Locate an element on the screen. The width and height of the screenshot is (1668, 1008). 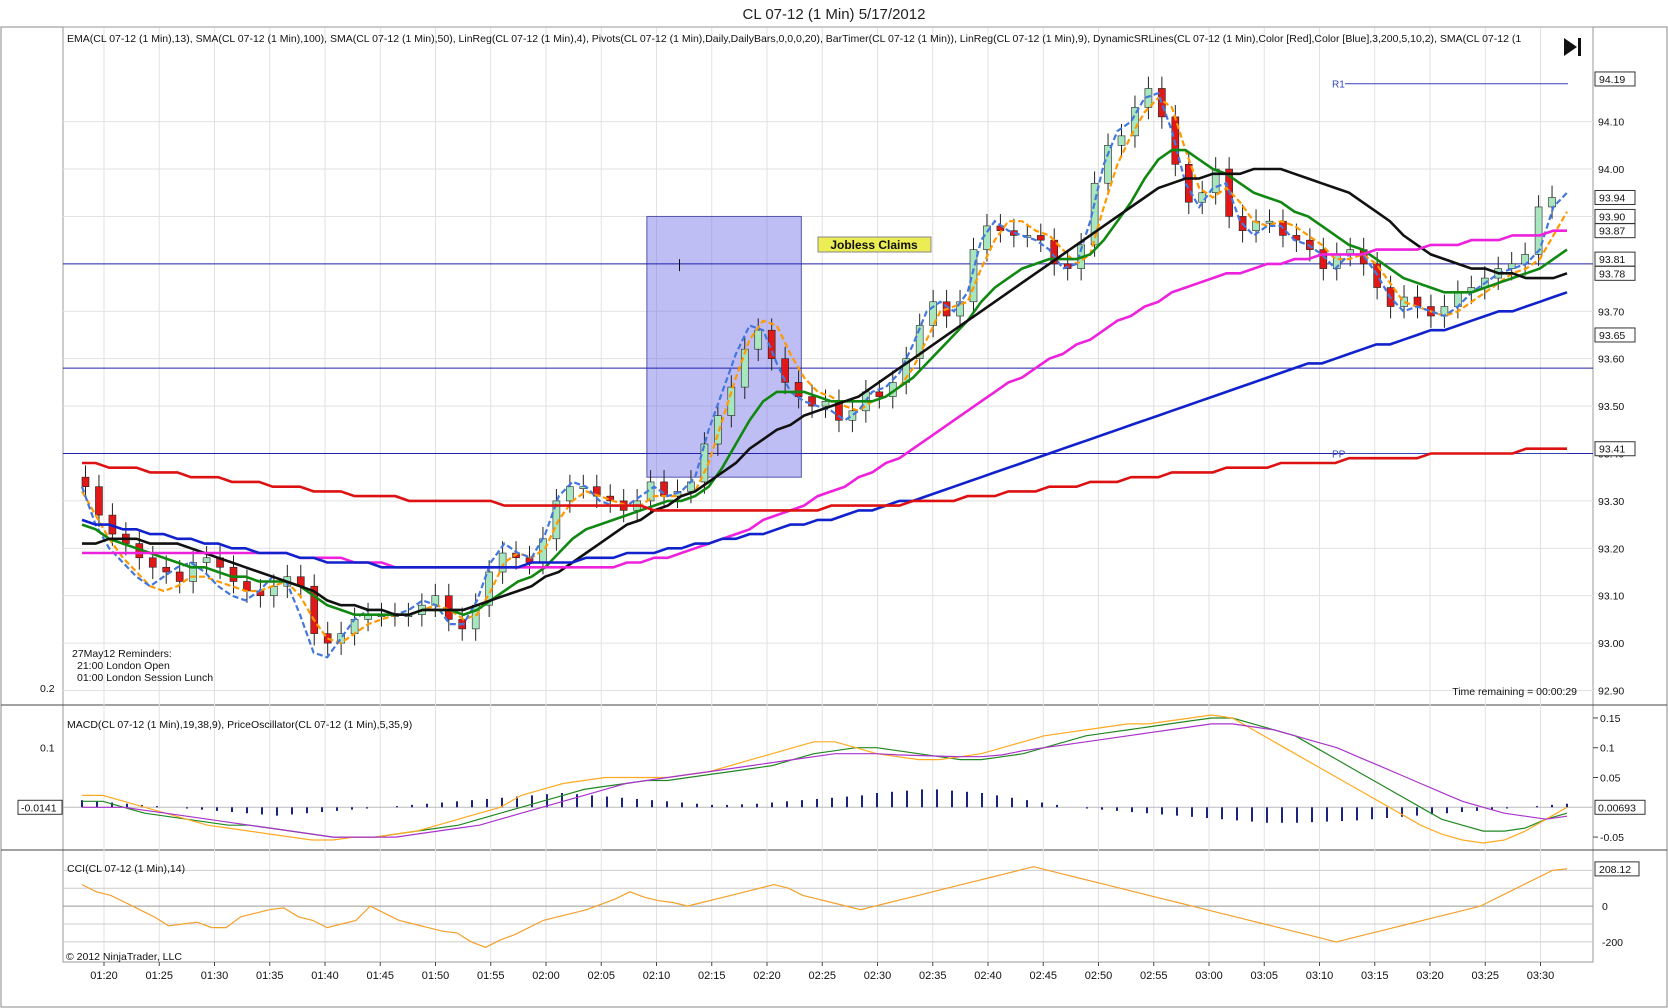
macd-right-marker-box is located at coordinates (1620, 807).